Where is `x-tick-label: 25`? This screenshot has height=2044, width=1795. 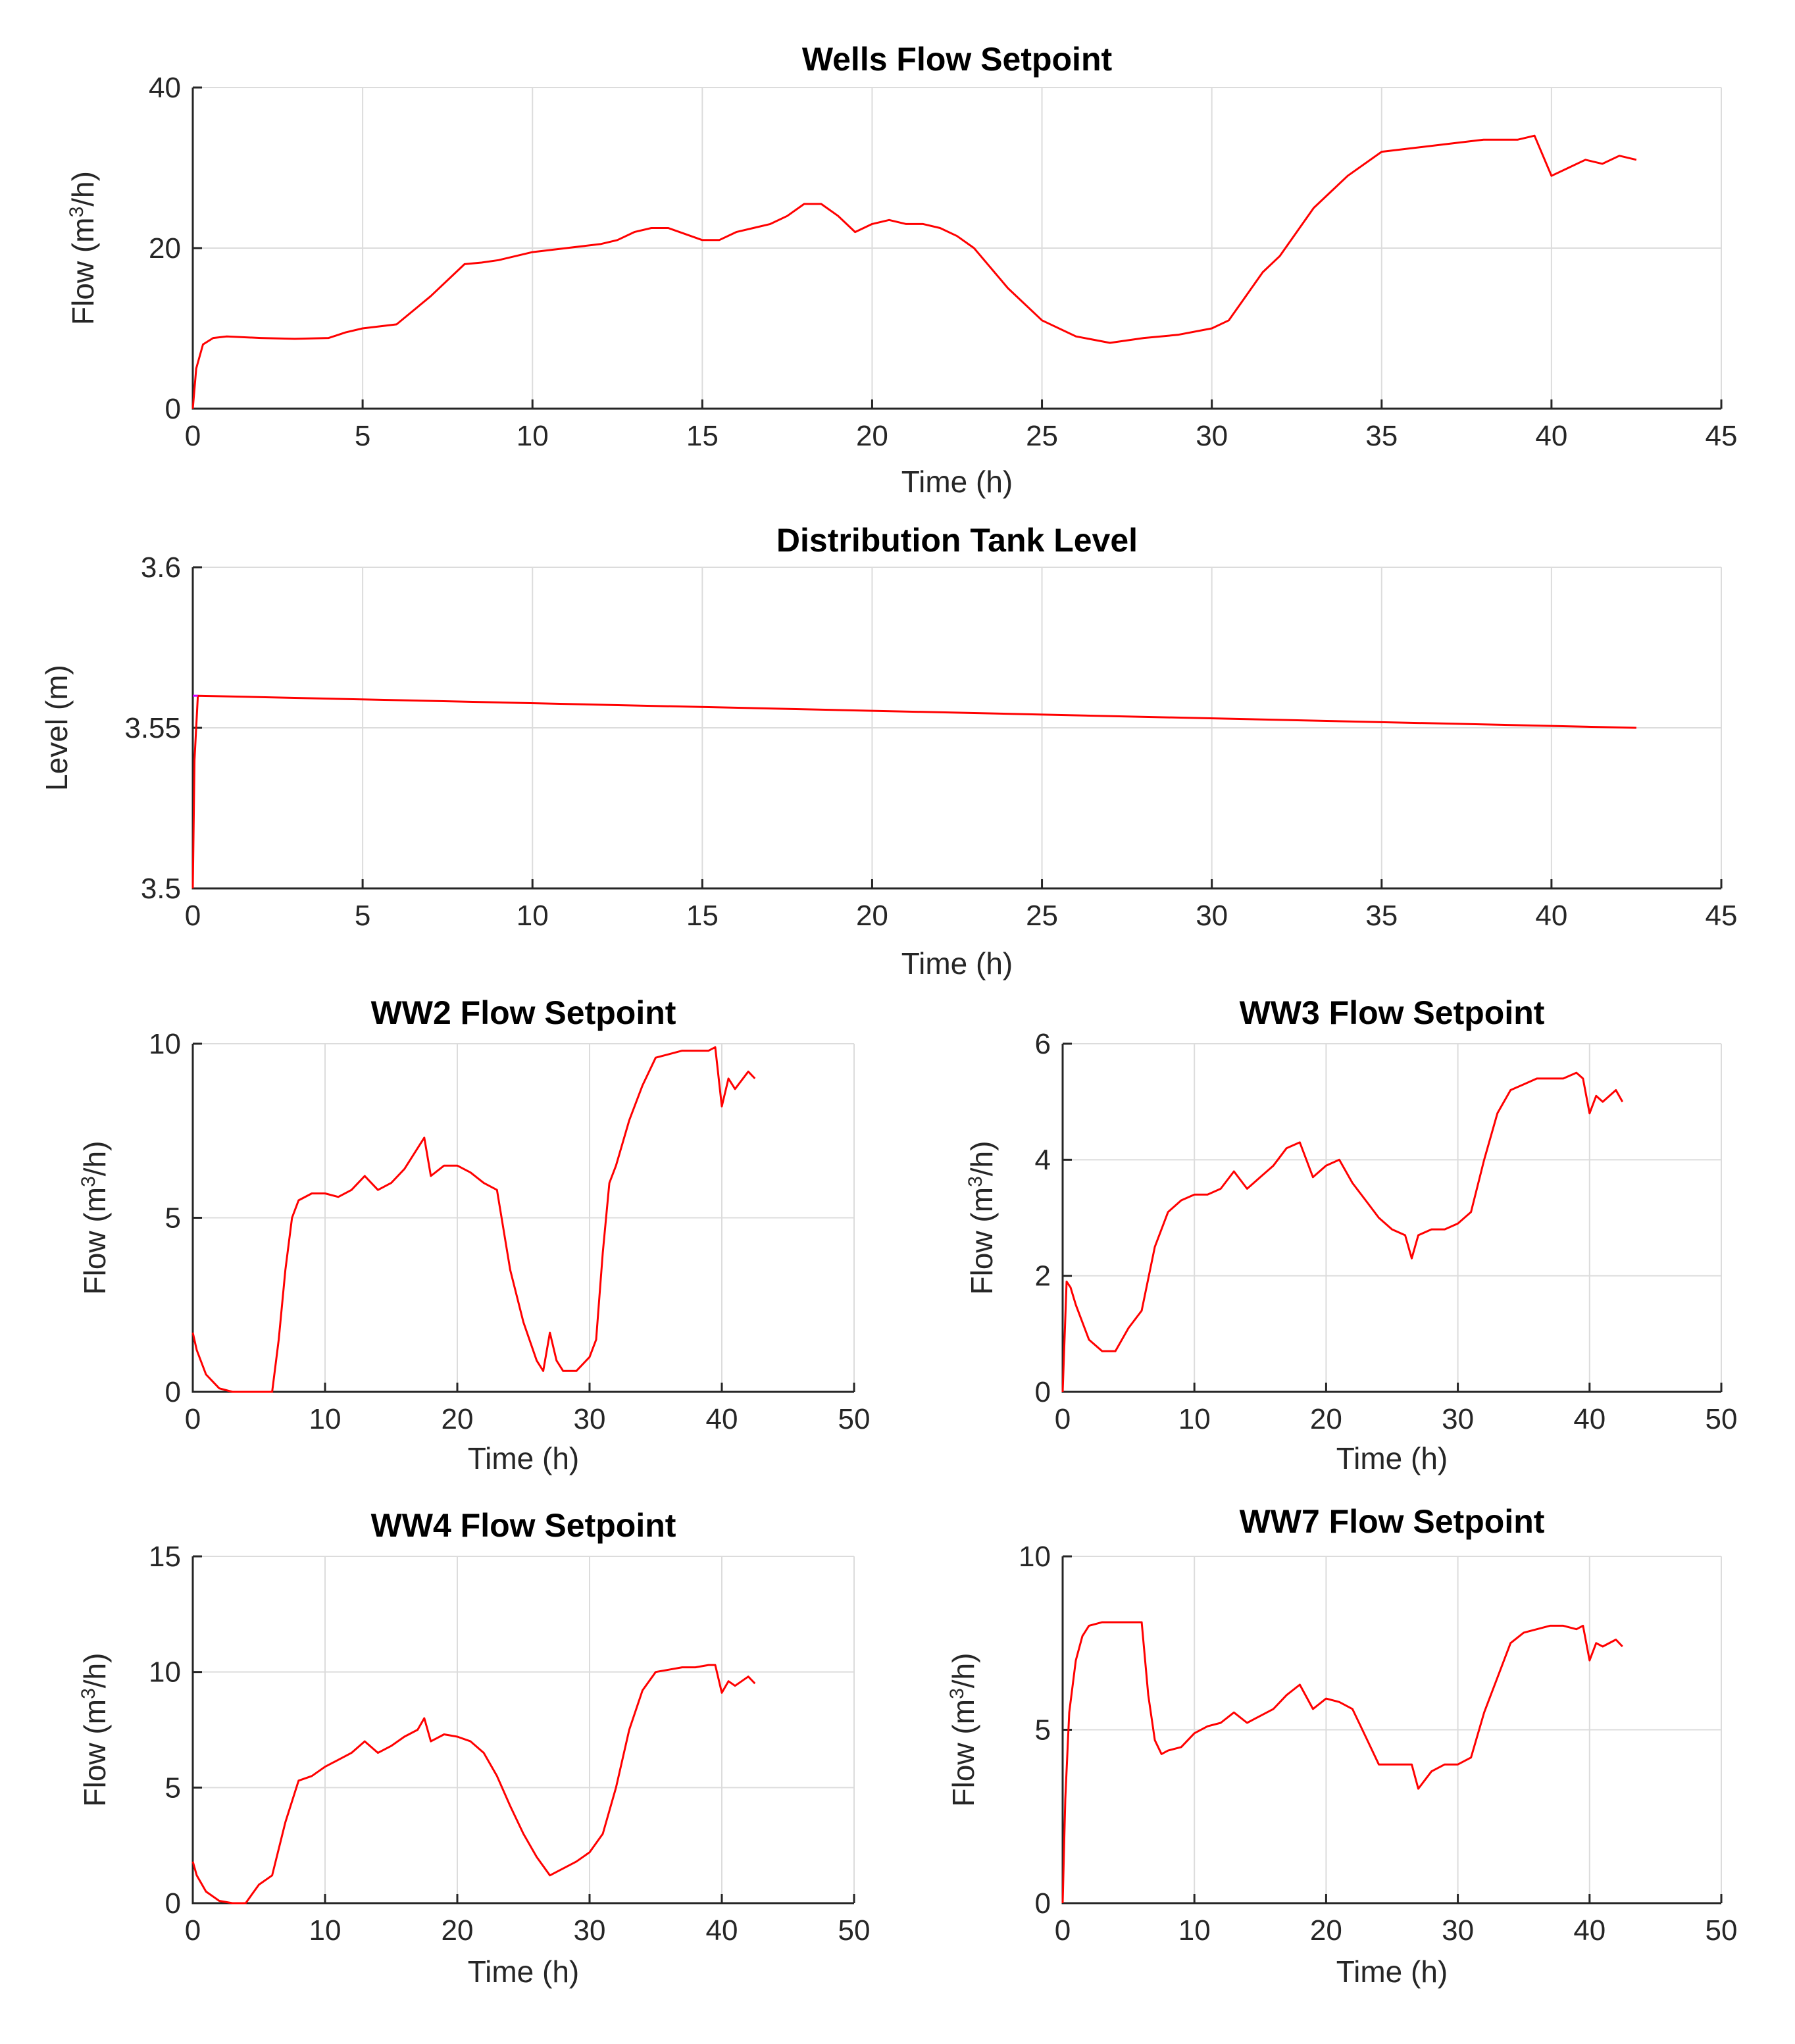
x-tick-label: 25 is located at coordinates (1042, 436).